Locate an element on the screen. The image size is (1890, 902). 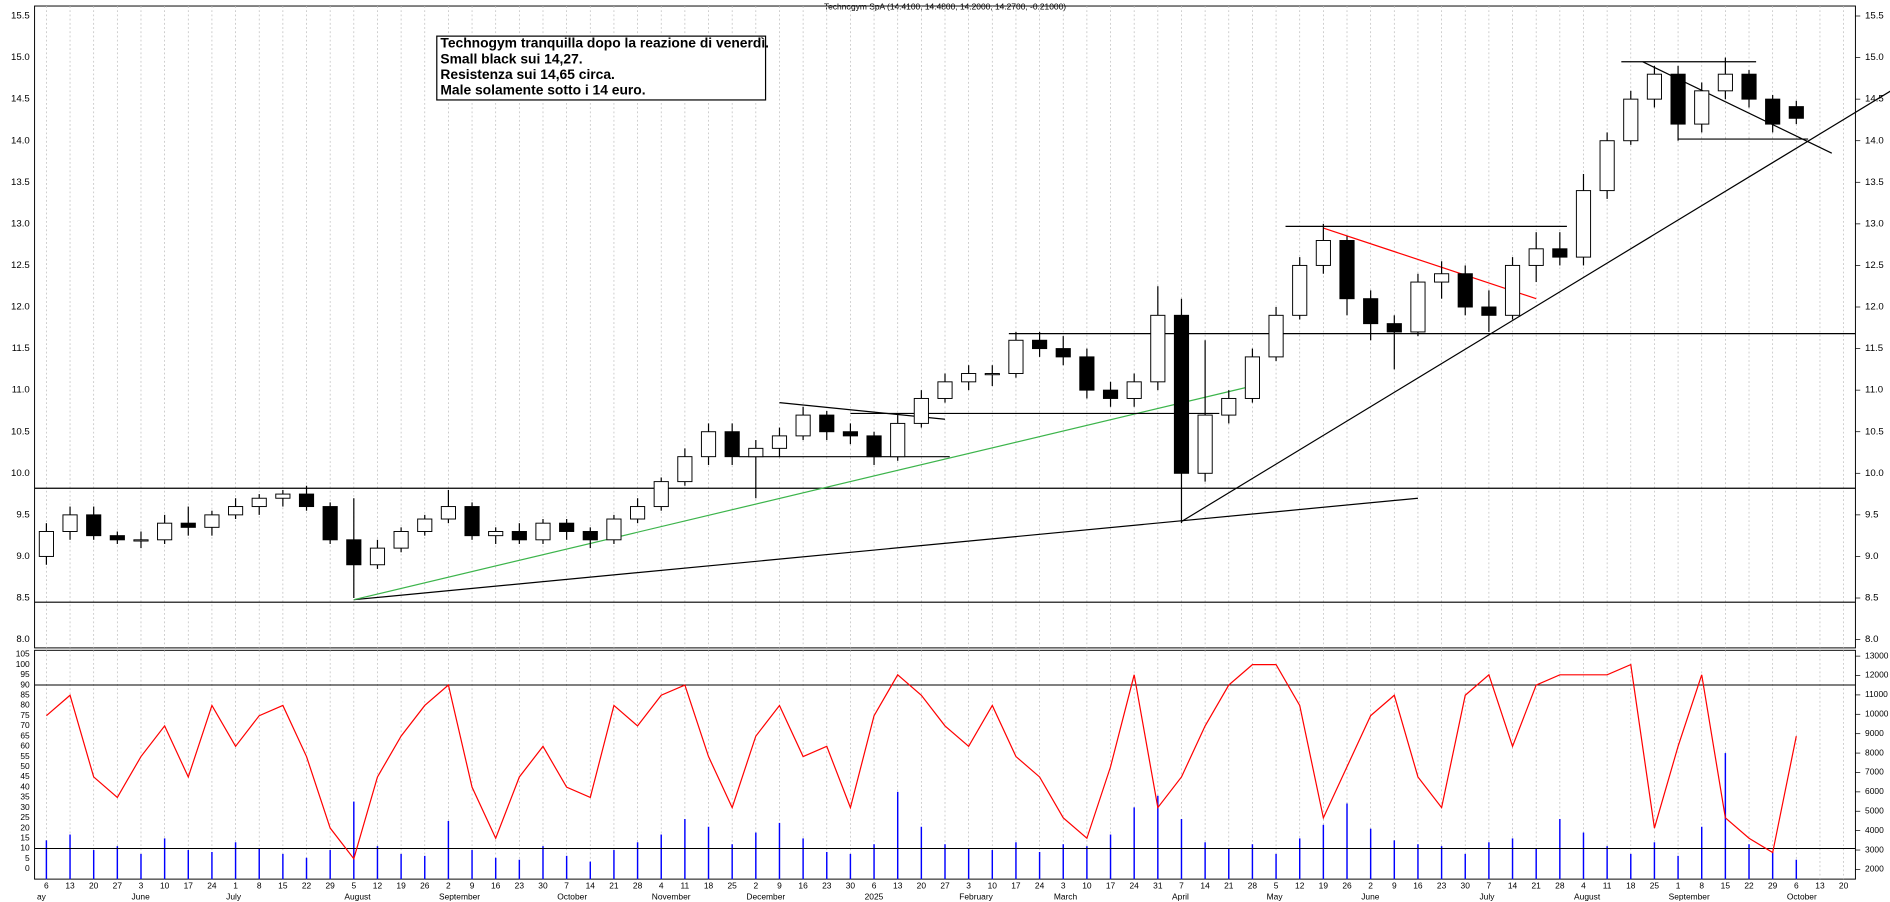
month-label: September is located at coordinates (459, 896).